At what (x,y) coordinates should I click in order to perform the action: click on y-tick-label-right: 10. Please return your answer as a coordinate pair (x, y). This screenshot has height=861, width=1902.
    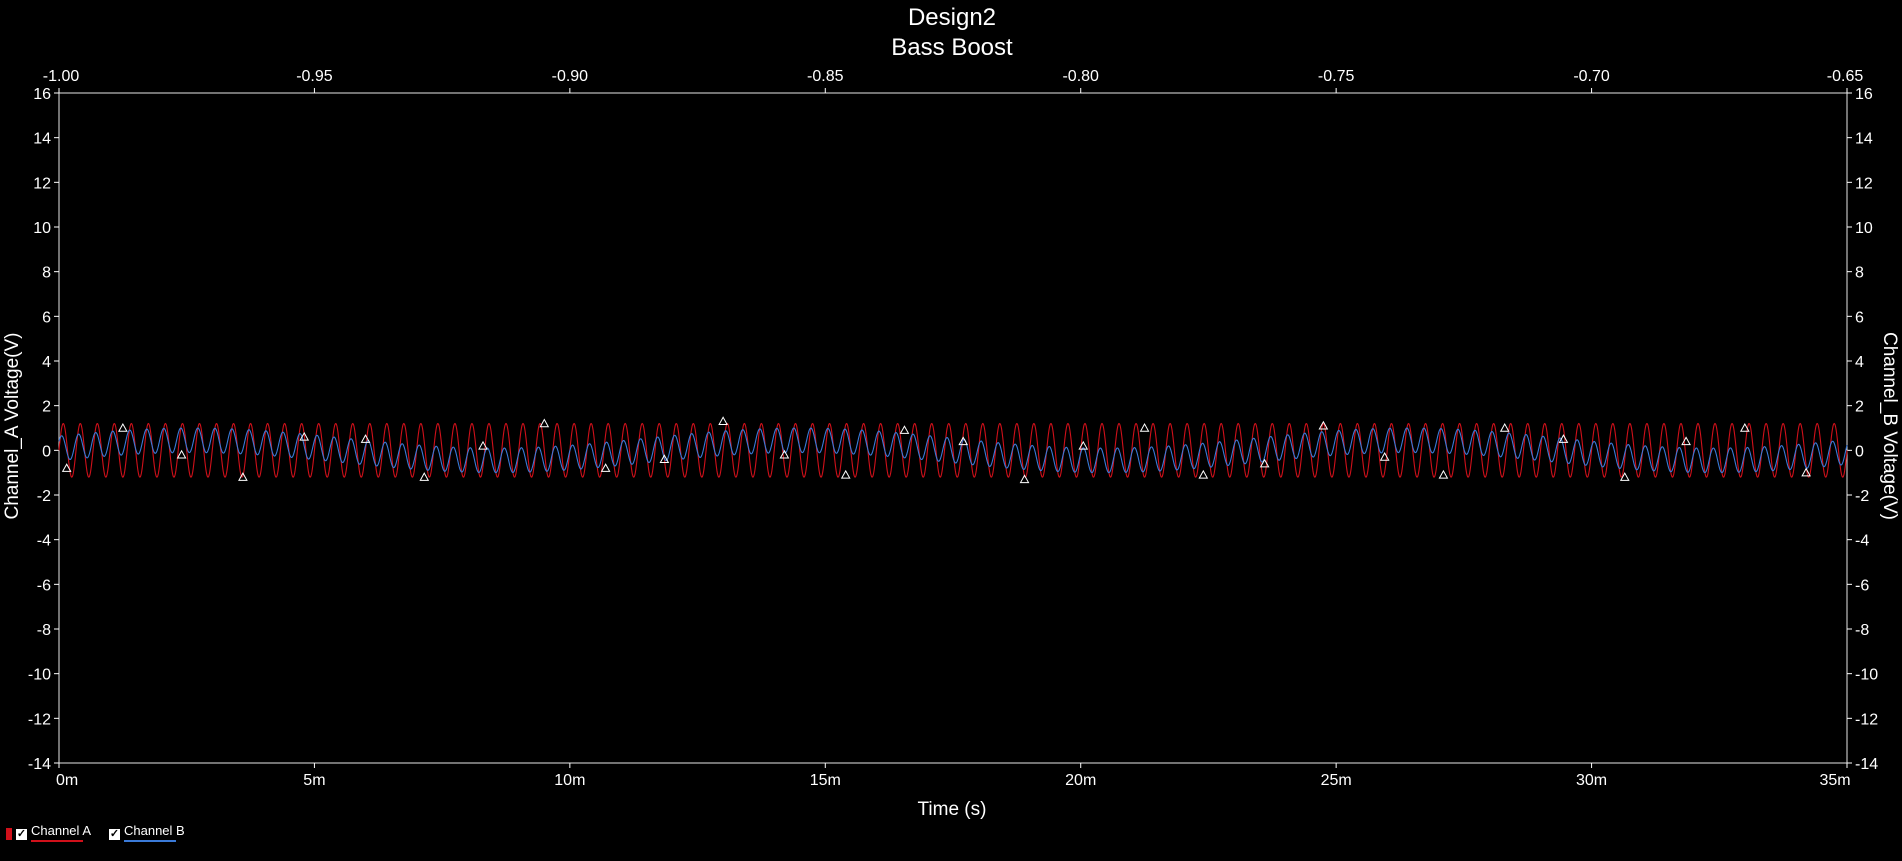
    Looking at the image, I should click on (1864, 228).